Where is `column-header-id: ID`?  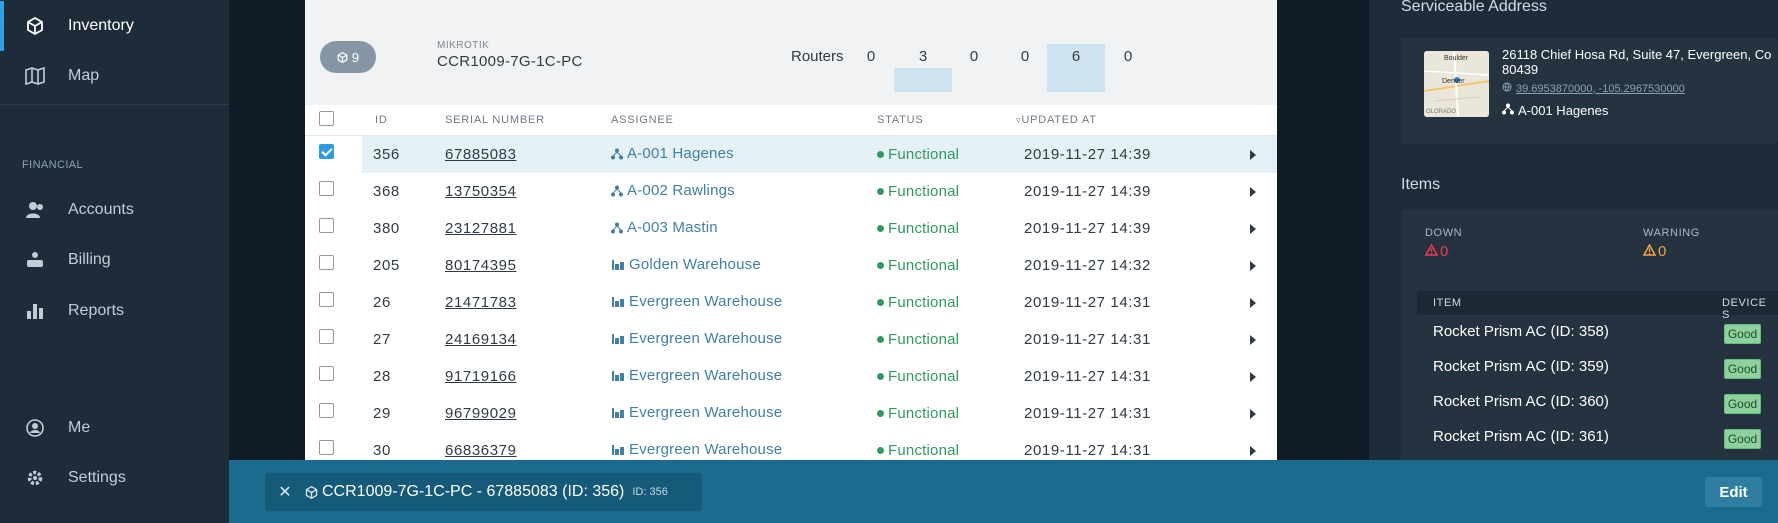 column-header-id: ID is located at coordinates (381, 120).